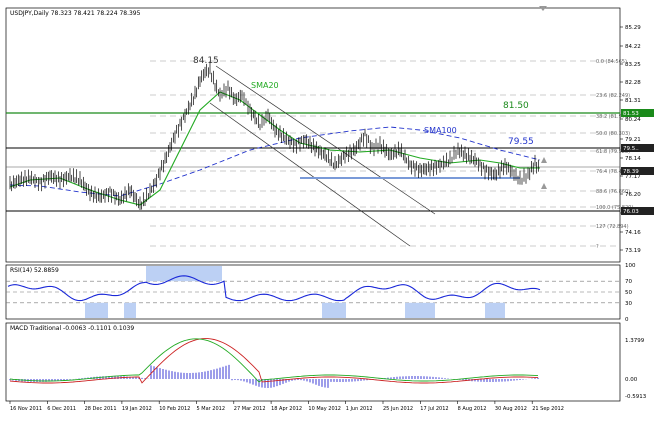 Image resolution: width=663 pixels, height=421 pixels. What do you see at coordinates (633, 83) in the screenshot?
I see `price-axis-label: 82.28` at bounding box center [633, 83].